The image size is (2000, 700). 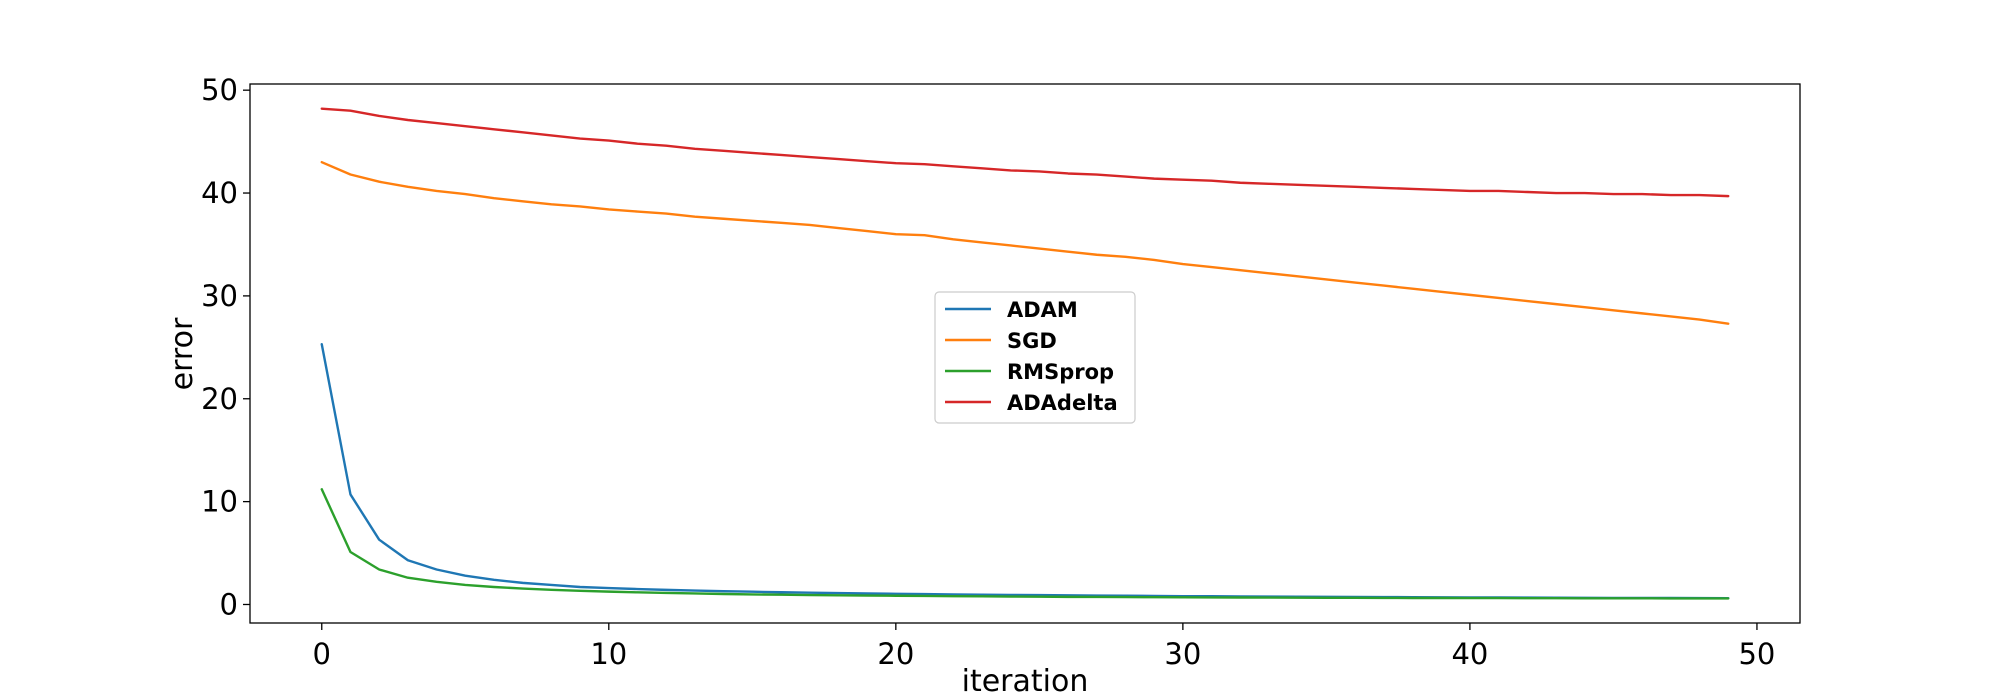 What do you see at coordinates (895, 654) in the screenshot?
I see `x-tick-label: 20` at bounding box center [895, 654].